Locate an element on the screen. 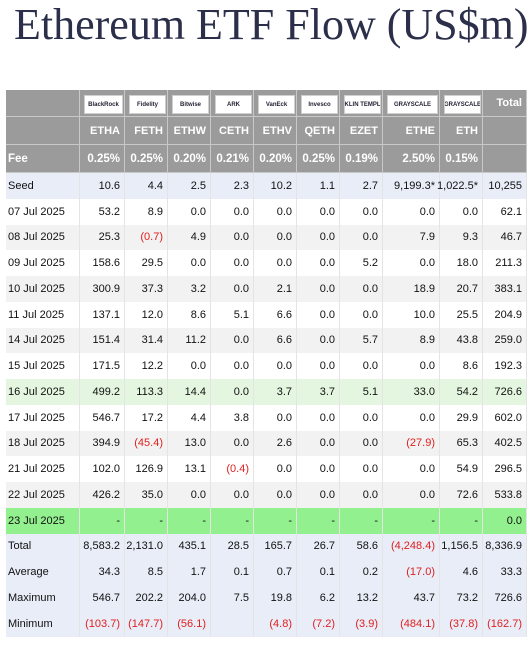 The width and height of the screenshot is (531, 669). logo: BlackRock is located at coordinates (103, 104).